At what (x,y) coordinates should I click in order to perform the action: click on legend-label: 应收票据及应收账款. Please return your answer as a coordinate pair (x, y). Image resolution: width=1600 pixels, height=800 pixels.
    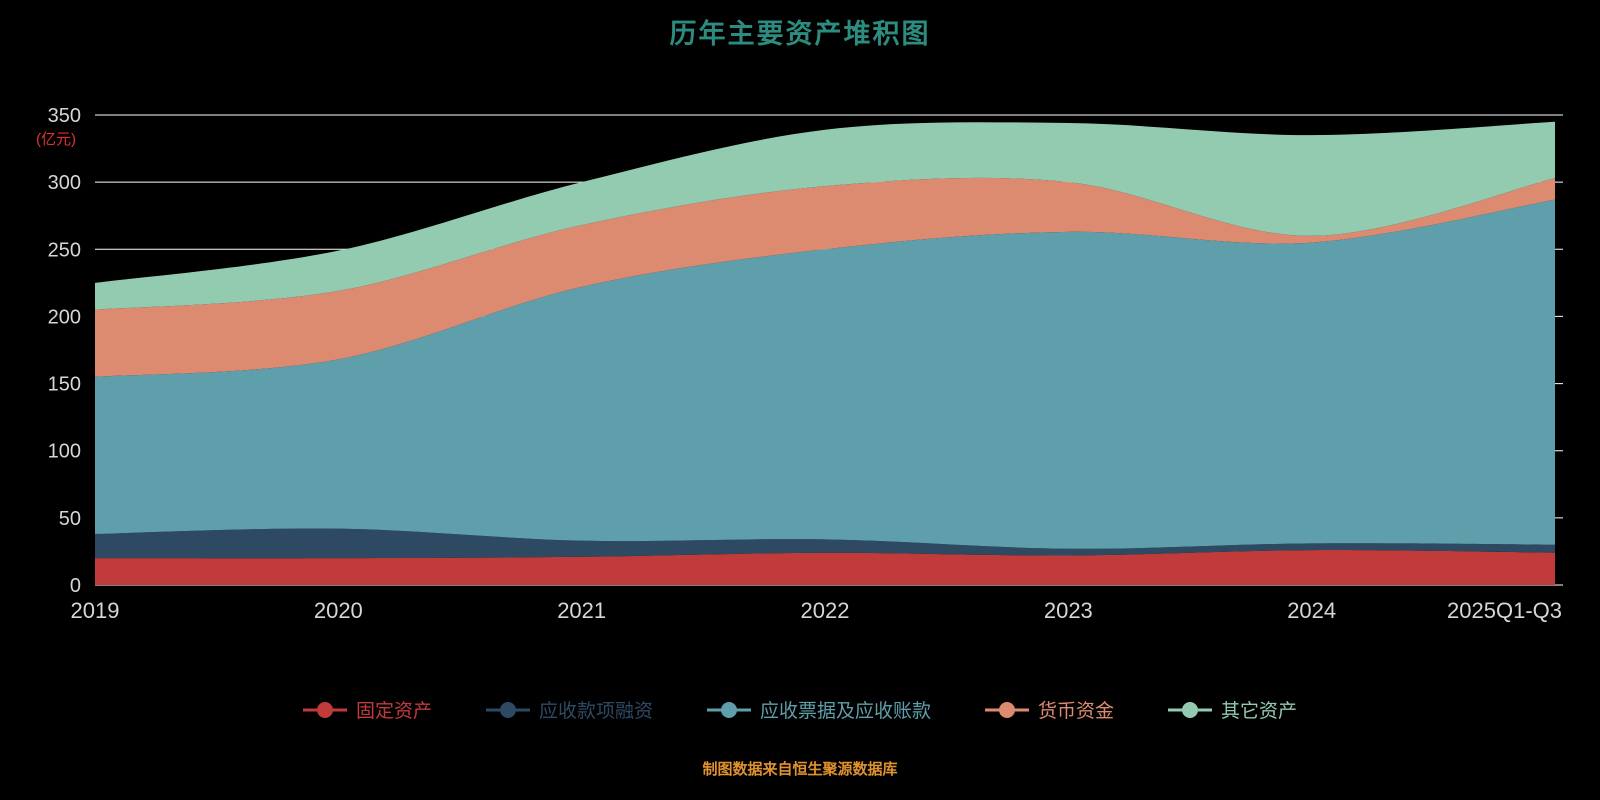
    Looking at the image, I should click on (845, 711).